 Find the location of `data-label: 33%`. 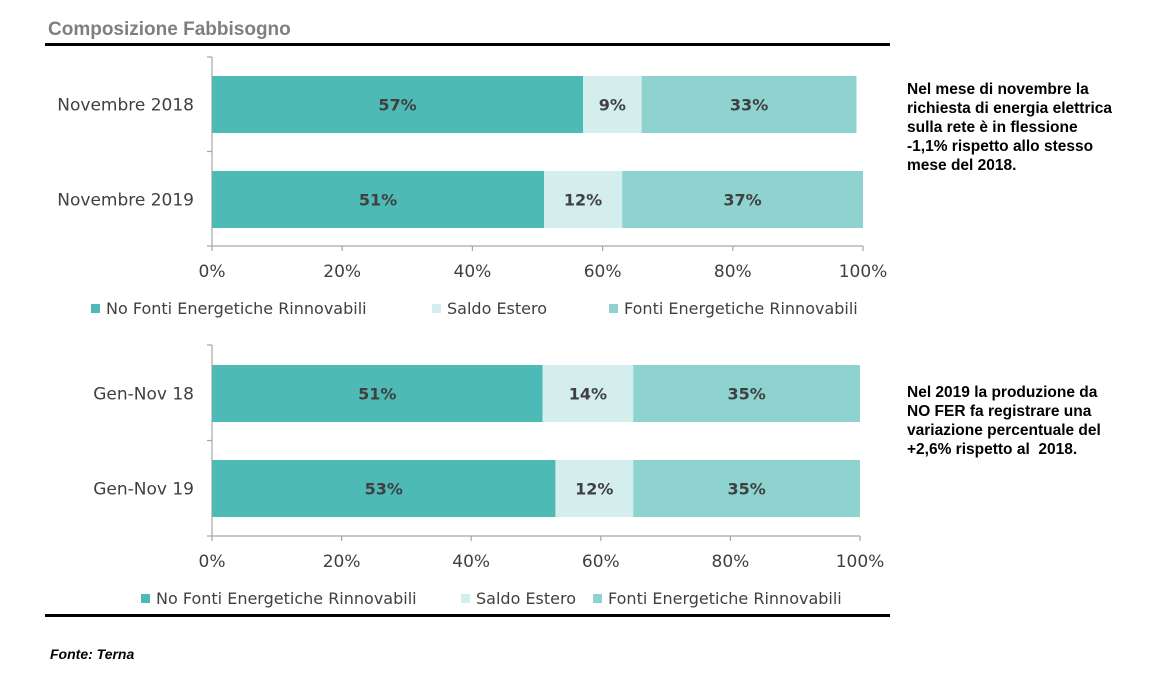

data-label: 33% is located at coordinates (749, 105).